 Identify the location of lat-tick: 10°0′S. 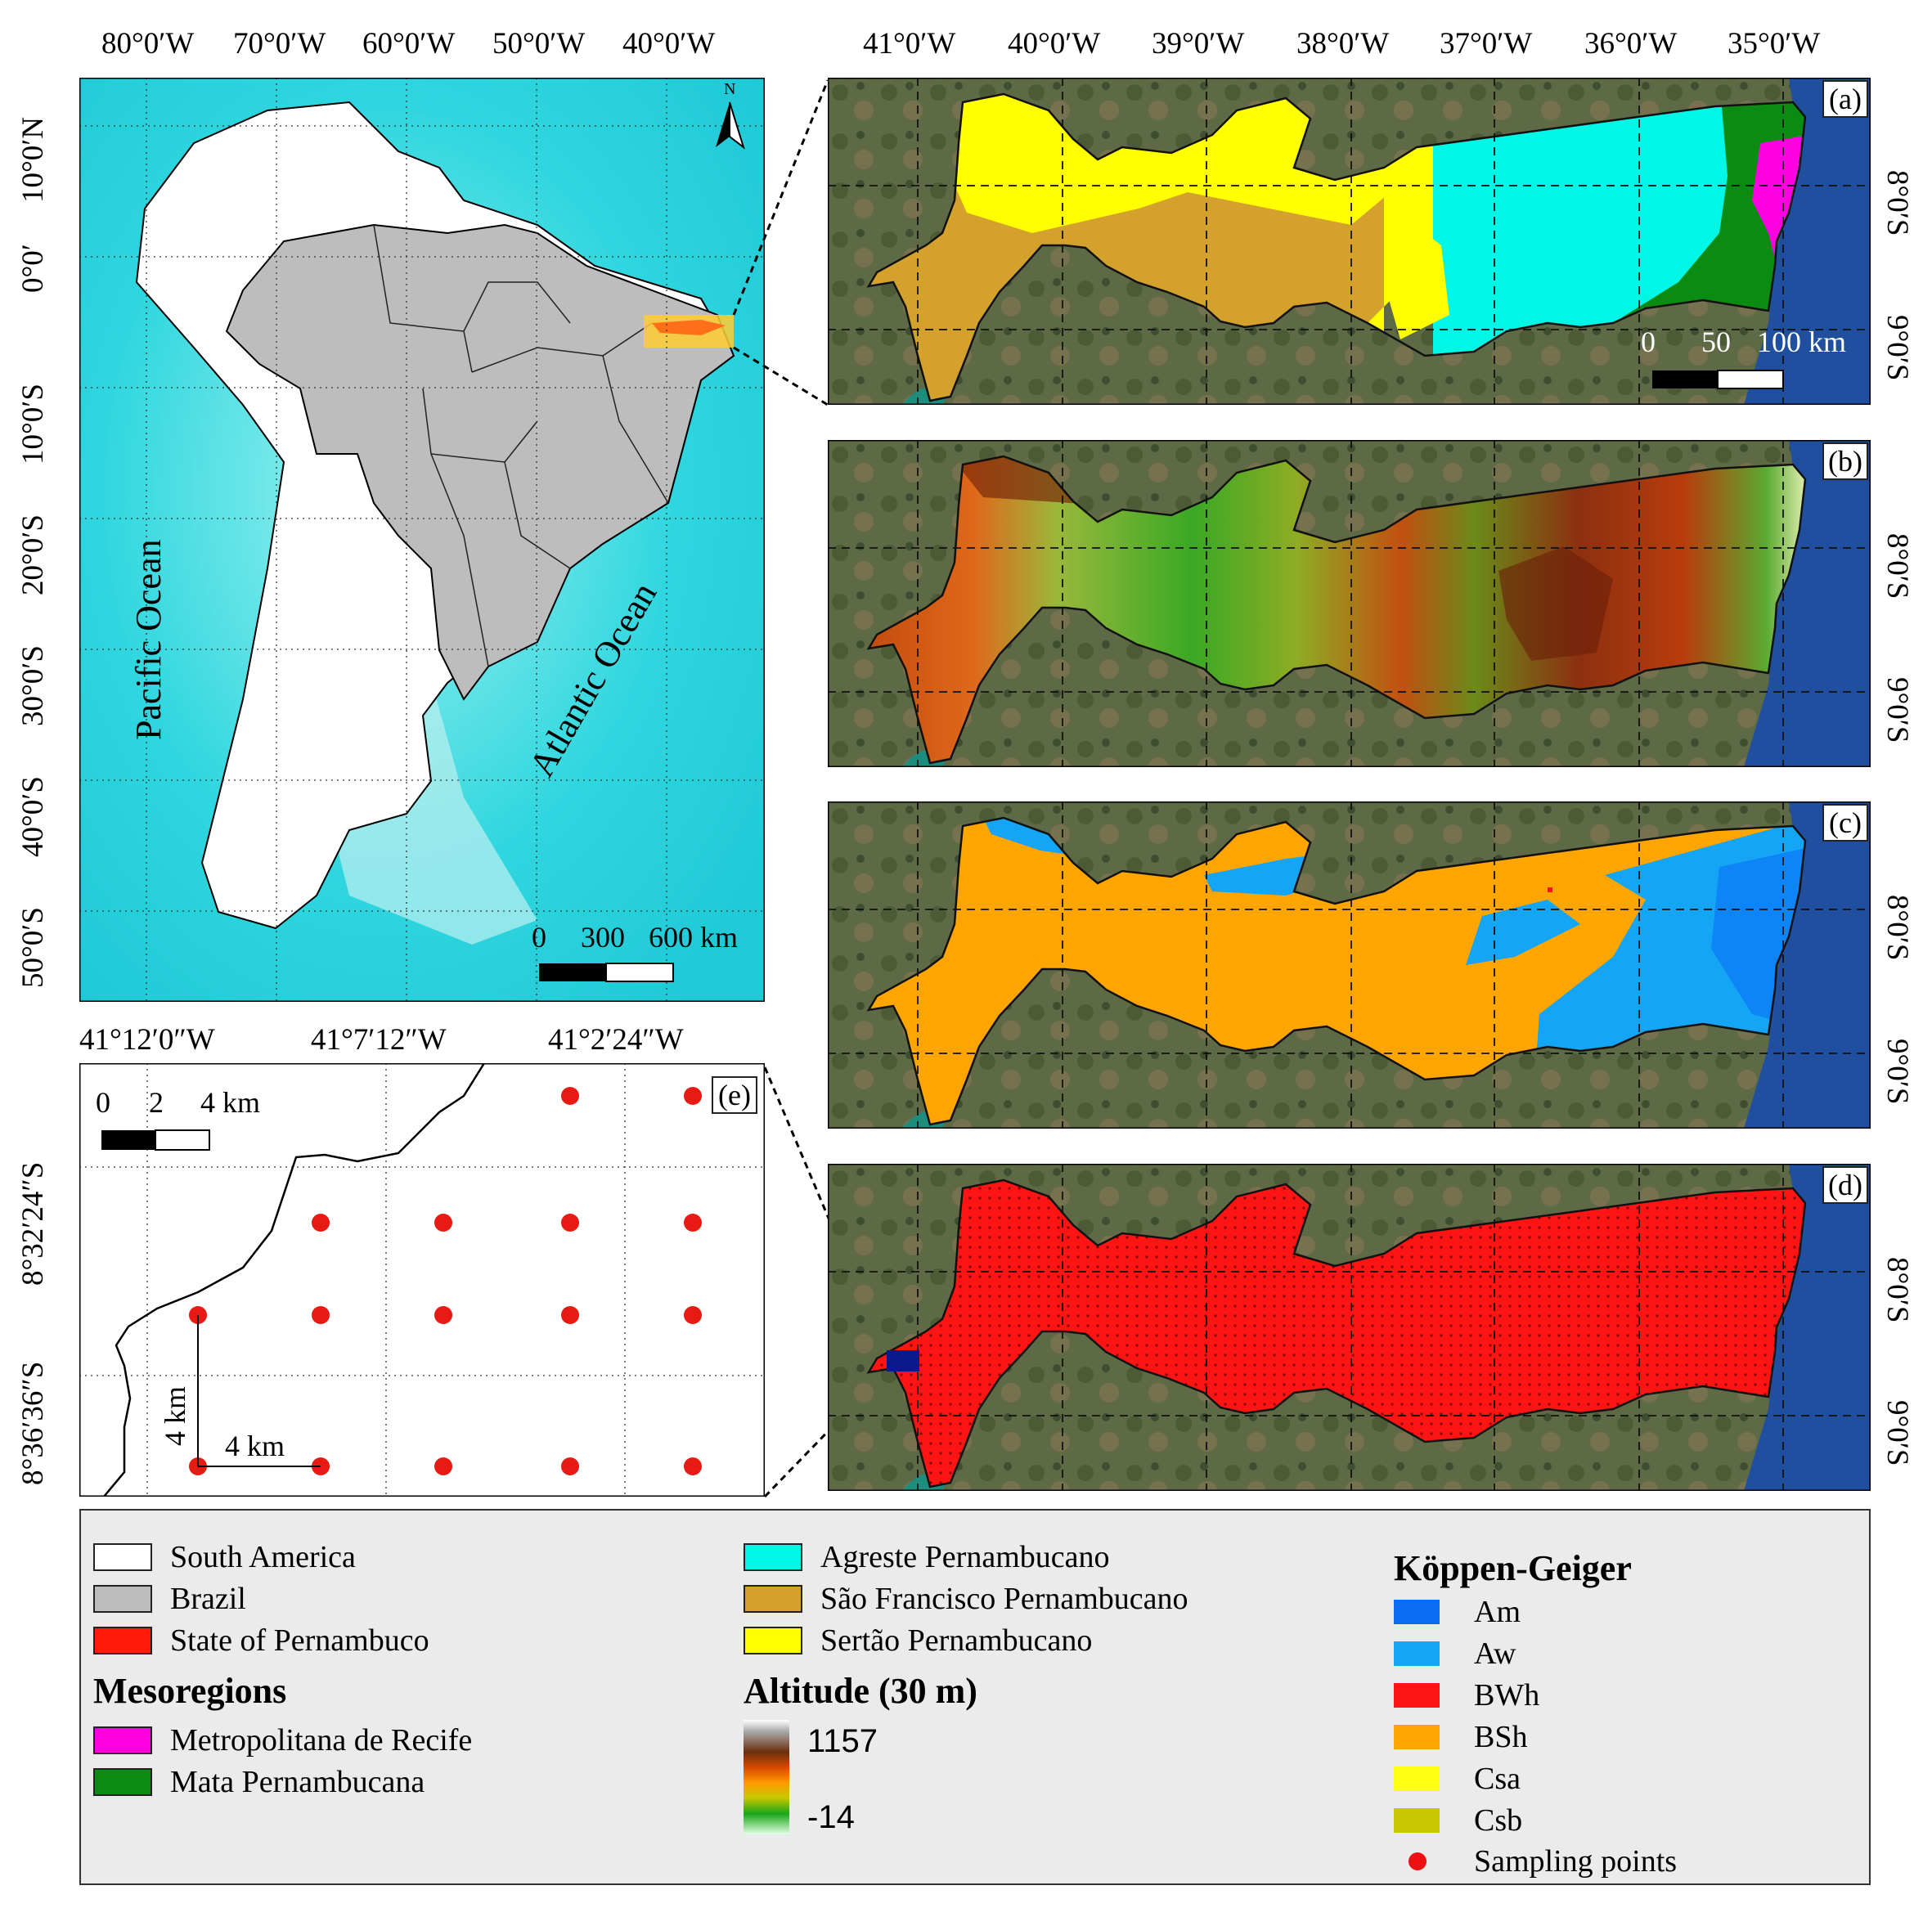
(33, 424).